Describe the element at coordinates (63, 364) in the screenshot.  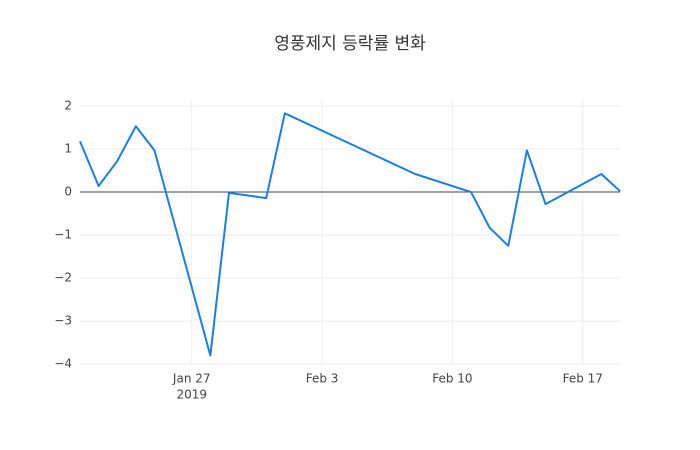
I see `y-tick-label: −4` at that location.